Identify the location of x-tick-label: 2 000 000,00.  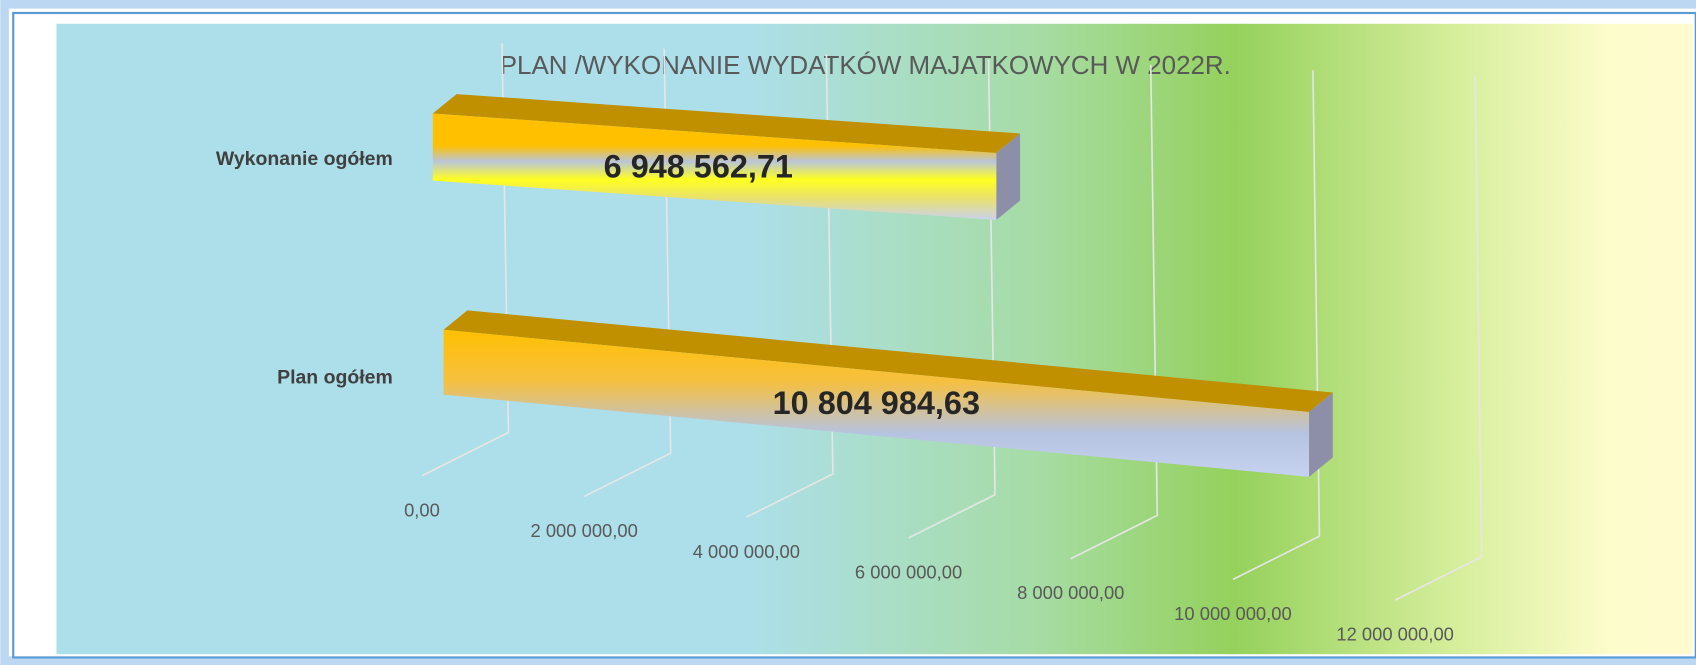
(584, 530).